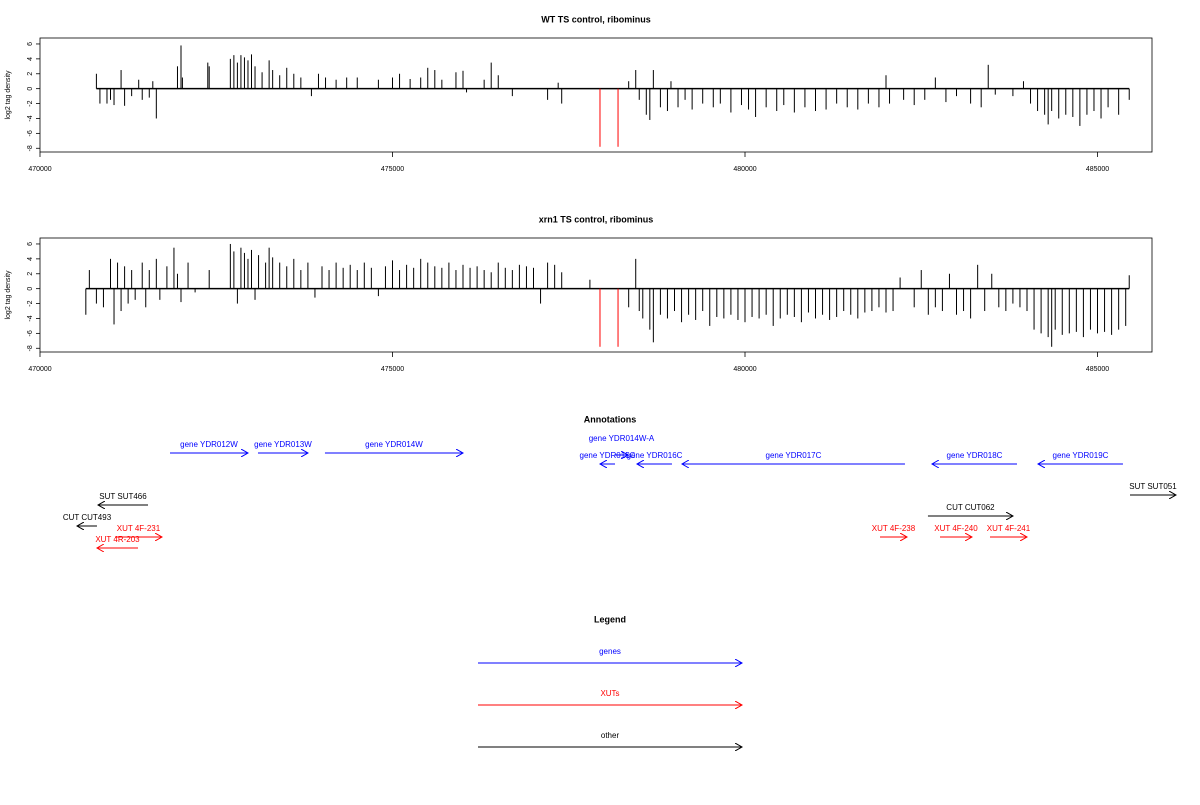 This screenshot has width=1200, height=805. What do you see at coordinates (609, 693) in the screenshot?
I see `legend-label: XUTs` at bounding box center [609, 693].